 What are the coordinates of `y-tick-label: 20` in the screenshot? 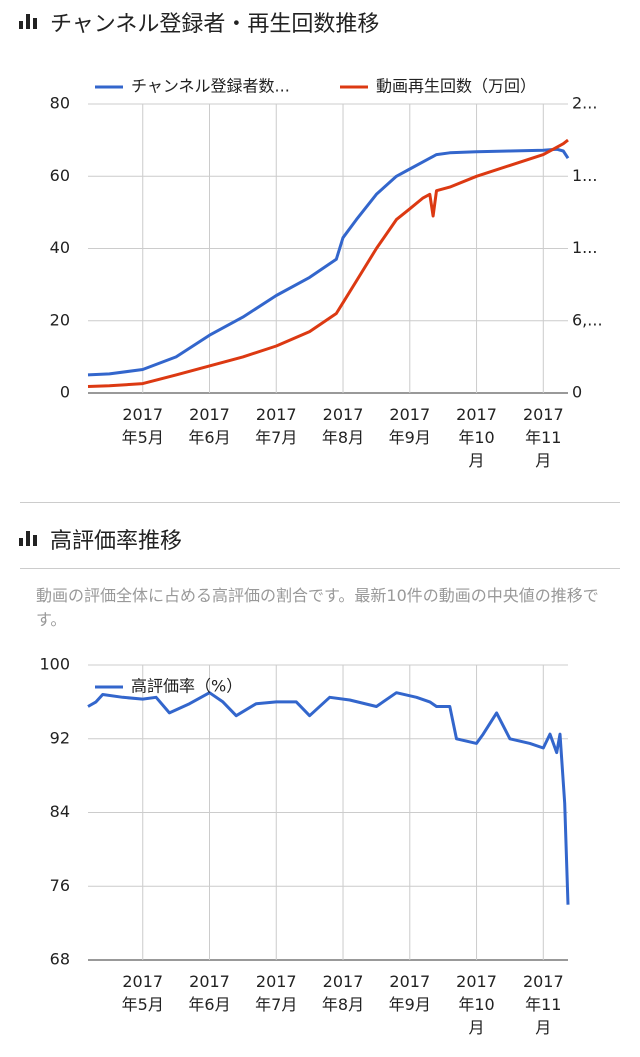 It's located at (60, 319).